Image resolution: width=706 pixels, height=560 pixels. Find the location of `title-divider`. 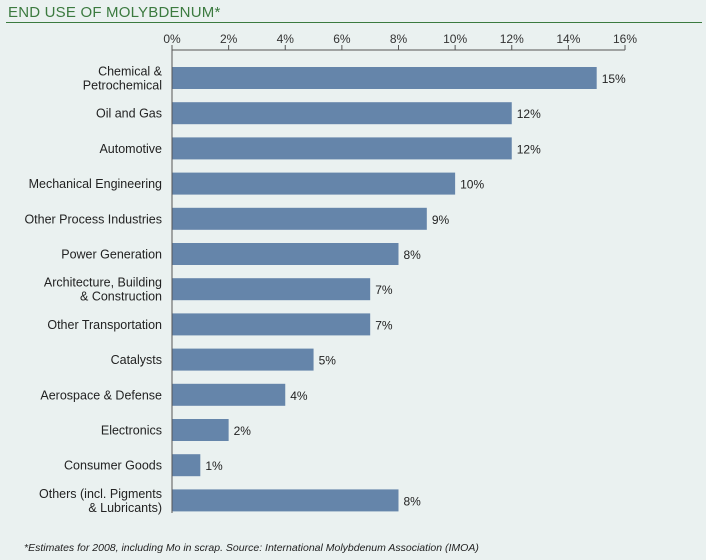

title-divider is located at coordinates (354, 22).